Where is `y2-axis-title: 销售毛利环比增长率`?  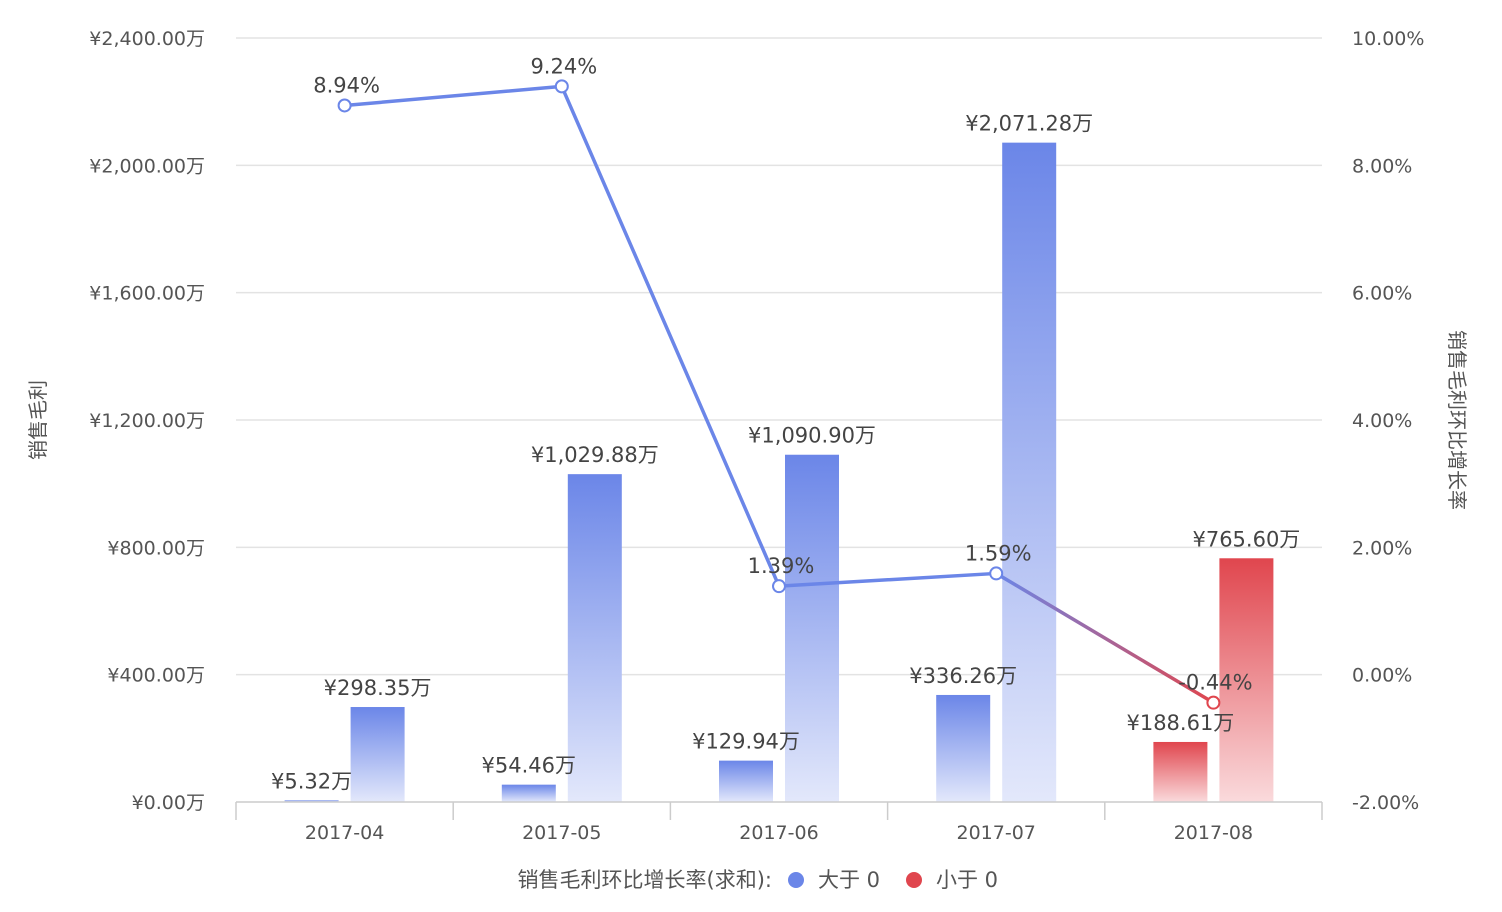 y2-axis-title: 销售毛利环比增长率 is located at coordinates (1457, 420).